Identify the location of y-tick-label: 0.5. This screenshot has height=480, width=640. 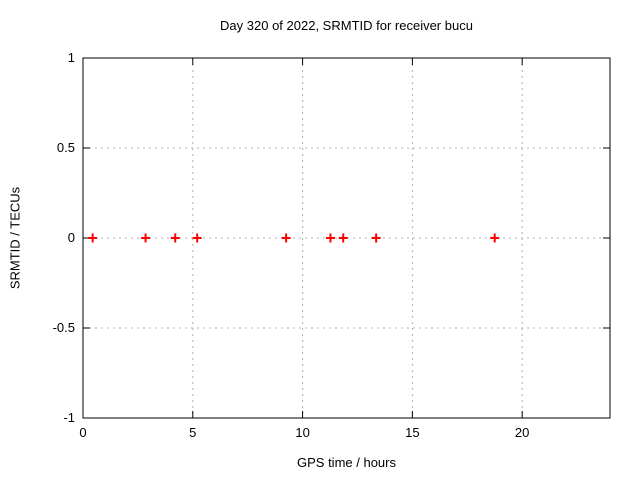
(66, 147).